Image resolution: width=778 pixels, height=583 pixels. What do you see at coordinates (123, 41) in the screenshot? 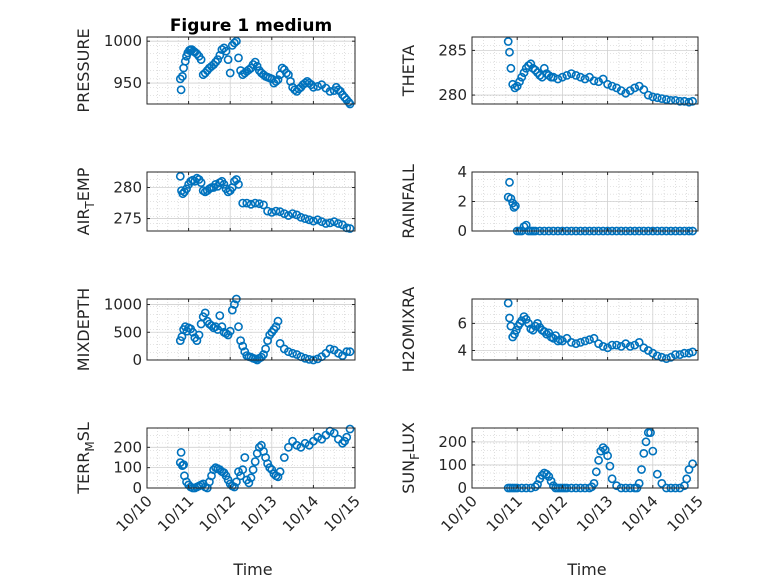
I see `y-tick-label: 1000` at bounding box center [123, 41].